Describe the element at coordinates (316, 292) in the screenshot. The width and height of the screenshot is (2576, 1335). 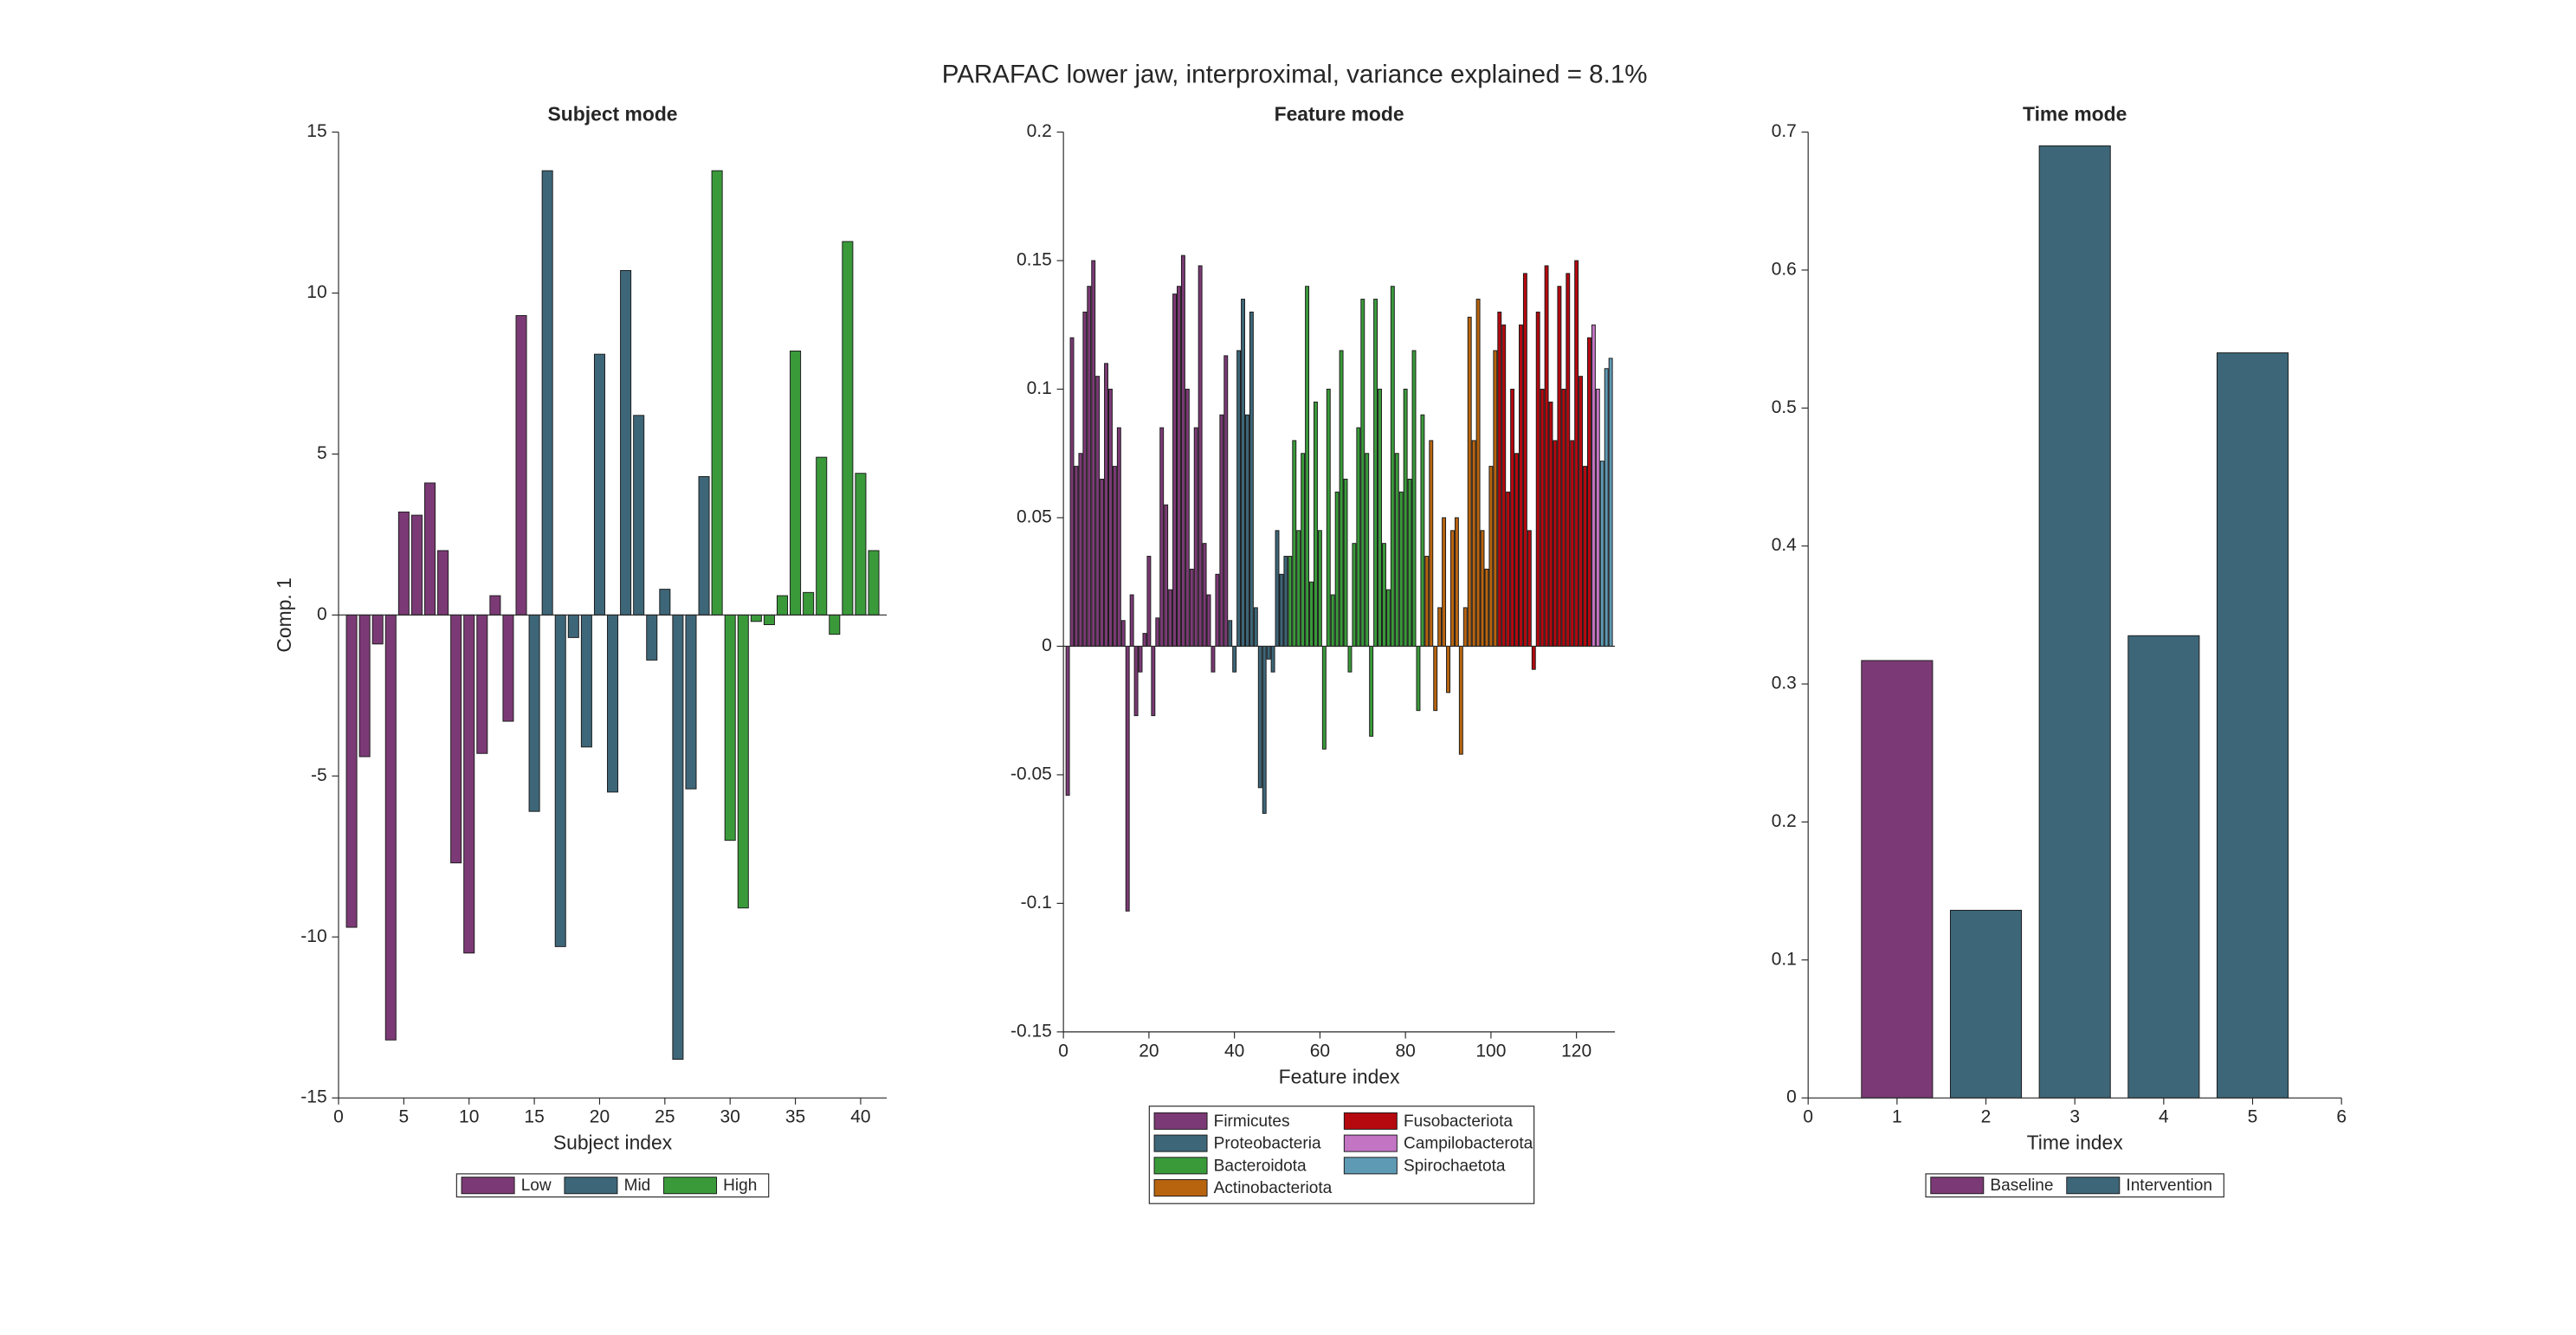
I see `y-tick-label: 10` at that location.